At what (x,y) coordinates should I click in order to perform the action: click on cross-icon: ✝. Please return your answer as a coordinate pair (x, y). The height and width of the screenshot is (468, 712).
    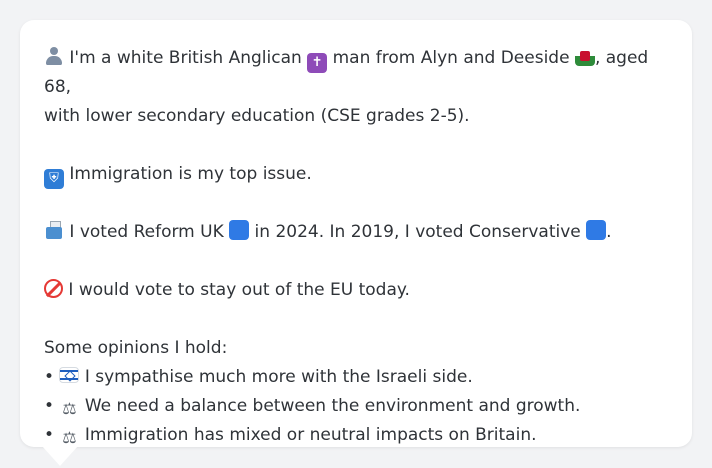
    Looking at the image, I should click on (317, 63).